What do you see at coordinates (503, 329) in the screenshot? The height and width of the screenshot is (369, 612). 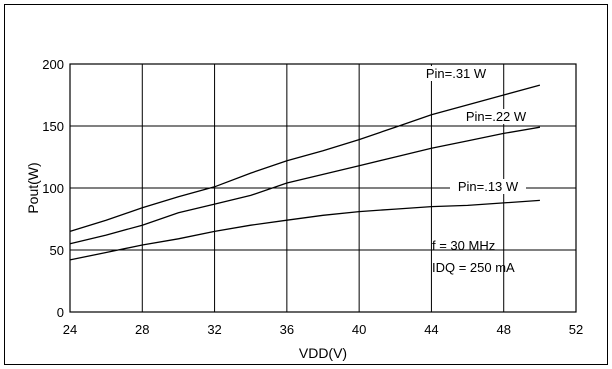 I see `x-tick-label: 48` at bounding box center [503, 329].